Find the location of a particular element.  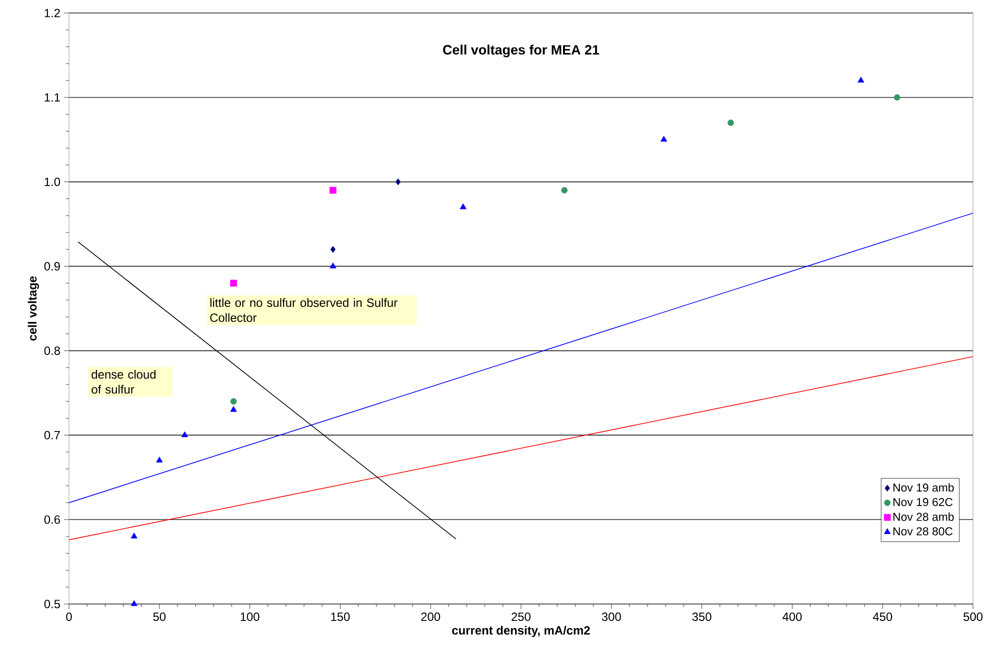

x-tick-label: 100 is located at coordinates (250, 616).